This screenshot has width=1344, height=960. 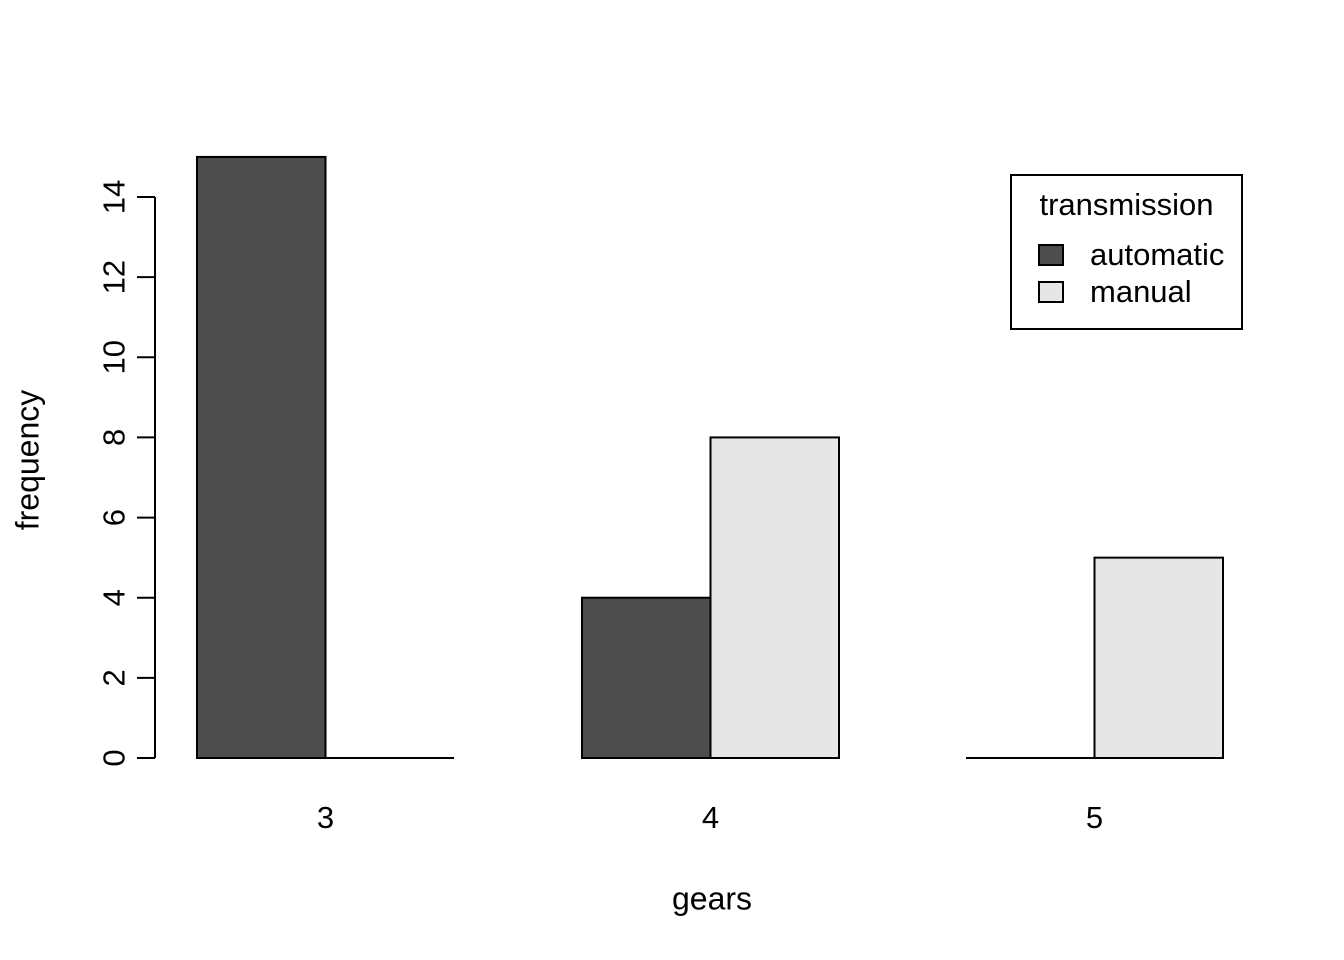 I want to click on bar-gears4-manual, so click(x=774, y=597).